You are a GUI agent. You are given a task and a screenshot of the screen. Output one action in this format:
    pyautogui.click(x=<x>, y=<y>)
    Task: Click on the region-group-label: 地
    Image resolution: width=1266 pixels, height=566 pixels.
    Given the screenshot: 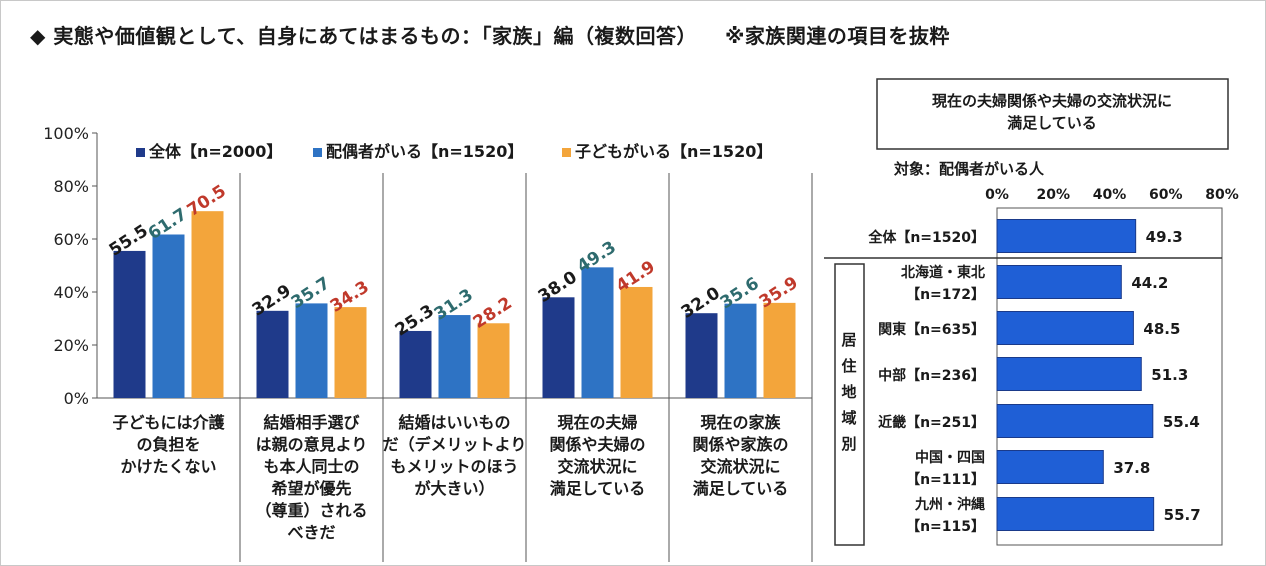 What is the action you would take?
    pyautogui.click(x=848, y=392)
    